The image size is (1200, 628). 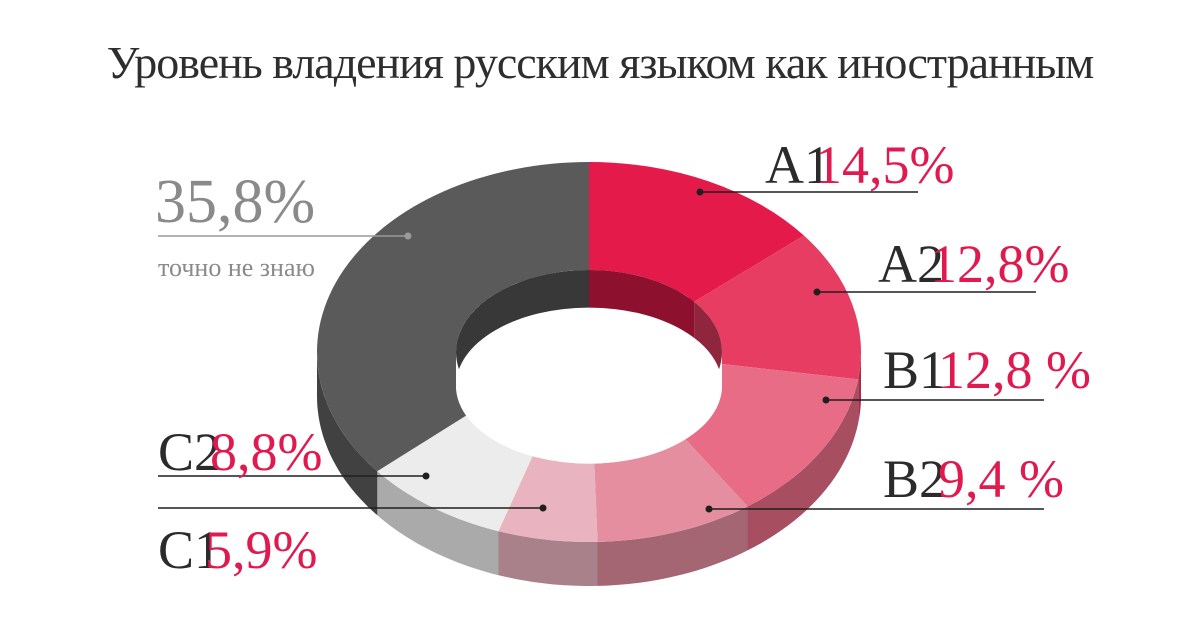 I want to click on percent-label-b2: 9,4 %, so click(x=1001, y=479).